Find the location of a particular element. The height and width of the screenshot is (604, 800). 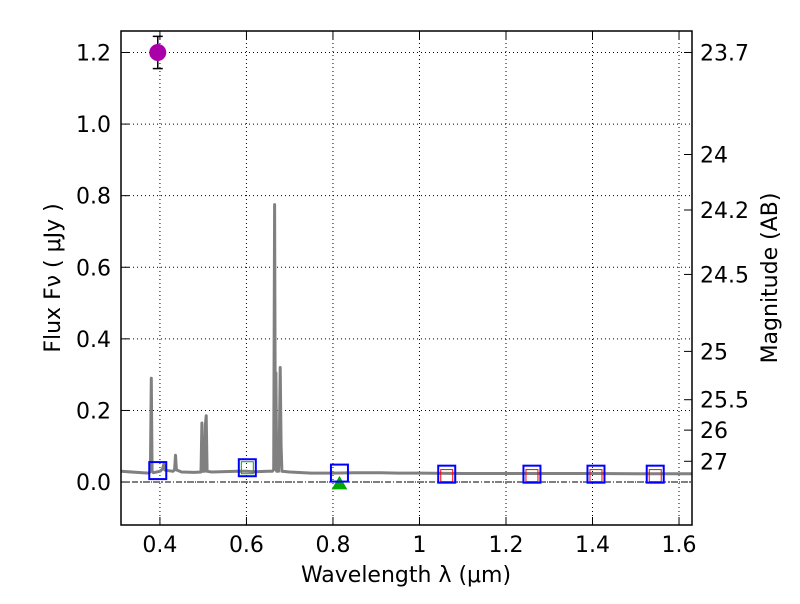

right-y-tick-label: 23.7 is located at coordinates (724, 53).